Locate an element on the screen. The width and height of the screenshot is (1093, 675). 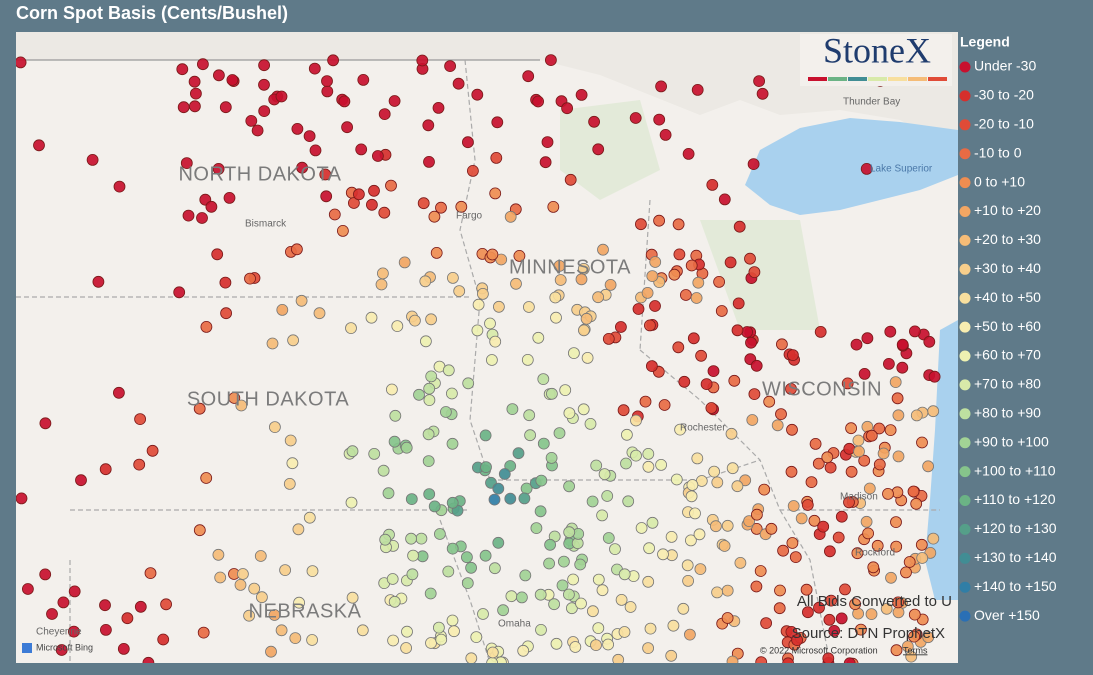
legend-label: 0 to +10 is located at coordinates (999, 181).